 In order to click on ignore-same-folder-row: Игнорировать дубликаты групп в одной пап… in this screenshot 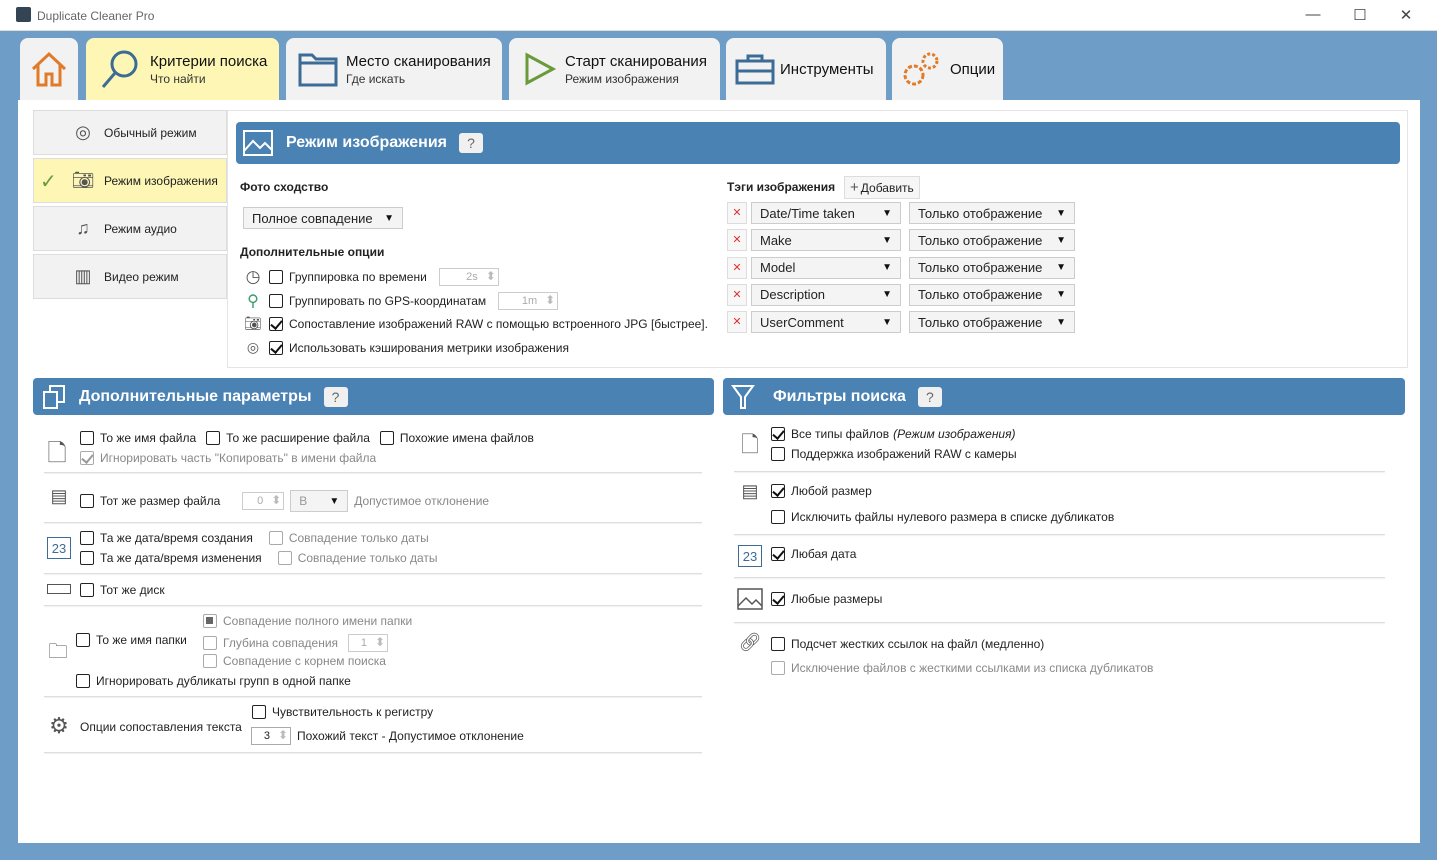, I will do `click(213, 681)`.